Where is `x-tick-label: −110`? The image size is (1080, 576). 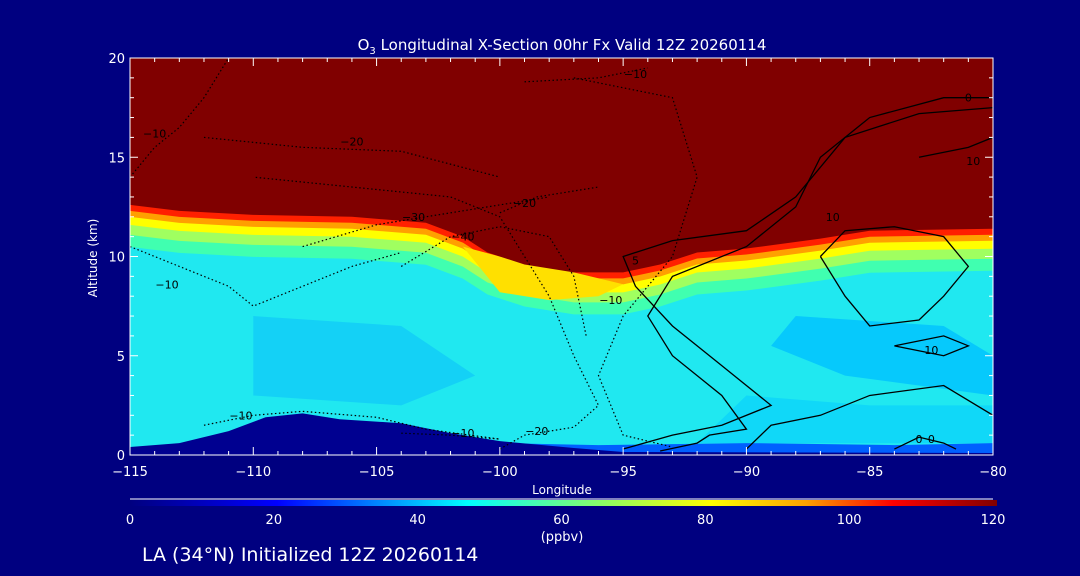
x-tick-label: −110 is located at coordinates (253, 472).